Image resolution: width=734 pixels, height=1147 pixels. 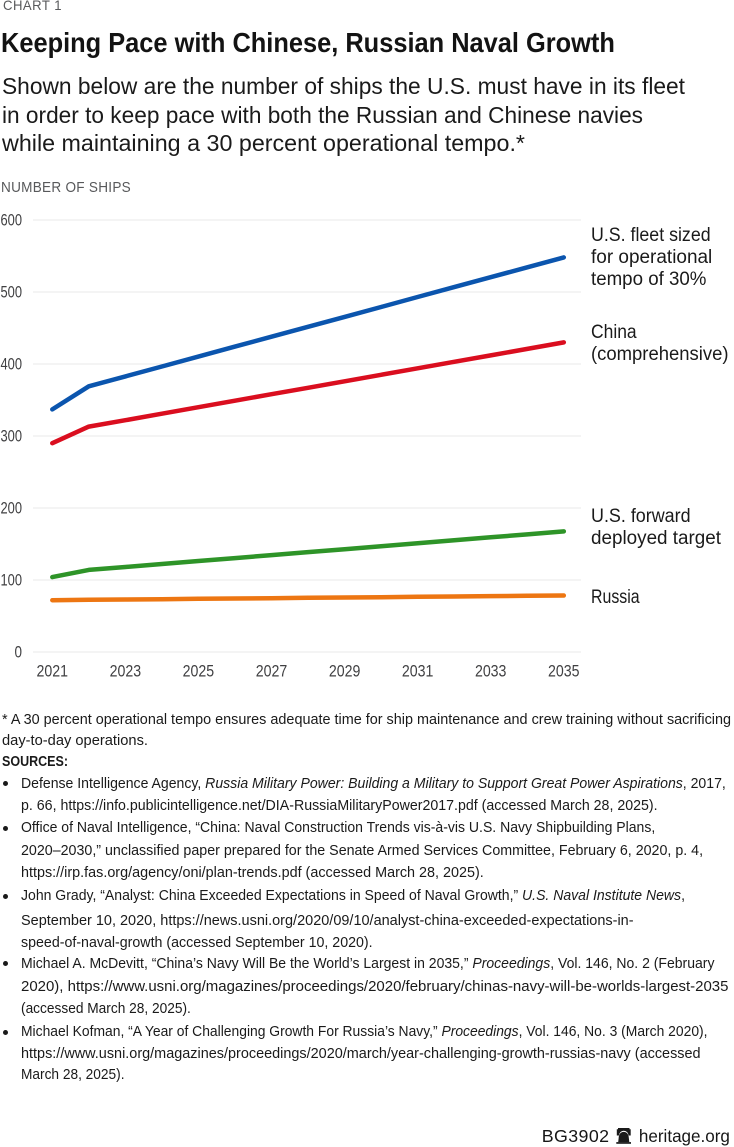 What do you see at coordinates (53, 672) in the screenshot?
I see `svg-text: 2021` at bounding box center [53, 672].